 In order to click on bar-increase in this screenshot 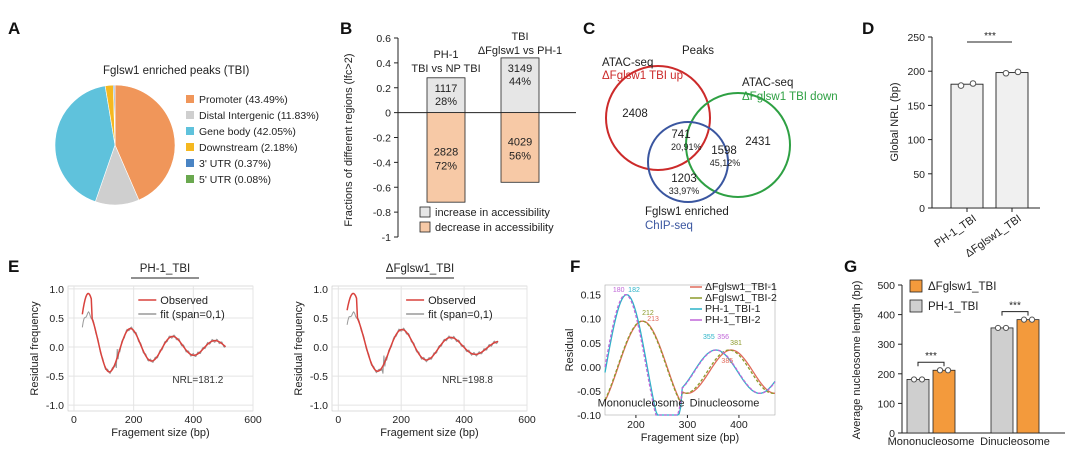, I will do `click(520, 85)`.